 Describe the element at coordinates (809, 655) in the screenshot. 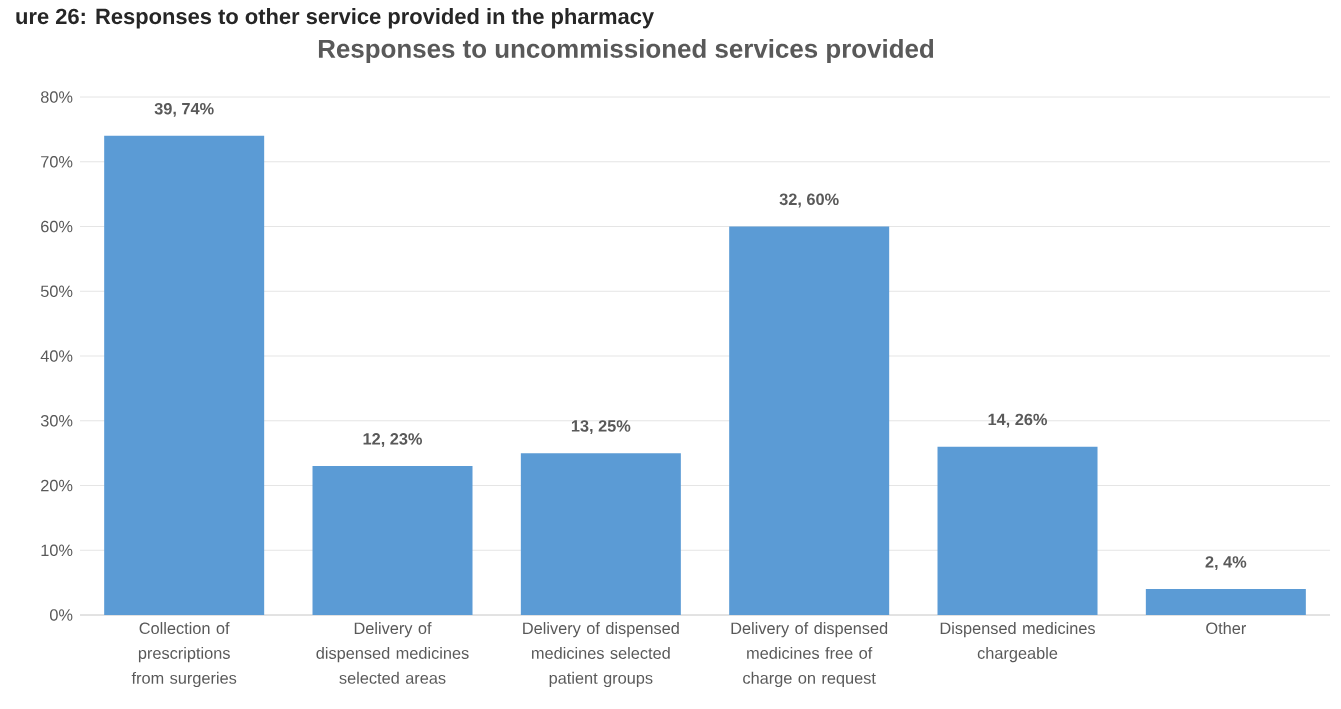

I see `x-tick-label: Delivery of dispensed medicines free of charge on request` at that location.